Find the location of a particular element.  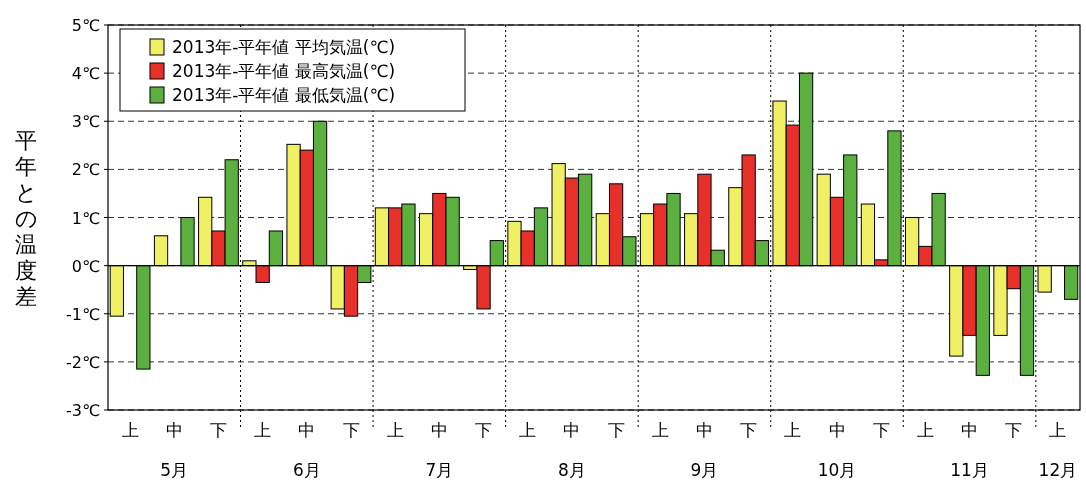

text: 8月 is located at coordinates (572, 470).